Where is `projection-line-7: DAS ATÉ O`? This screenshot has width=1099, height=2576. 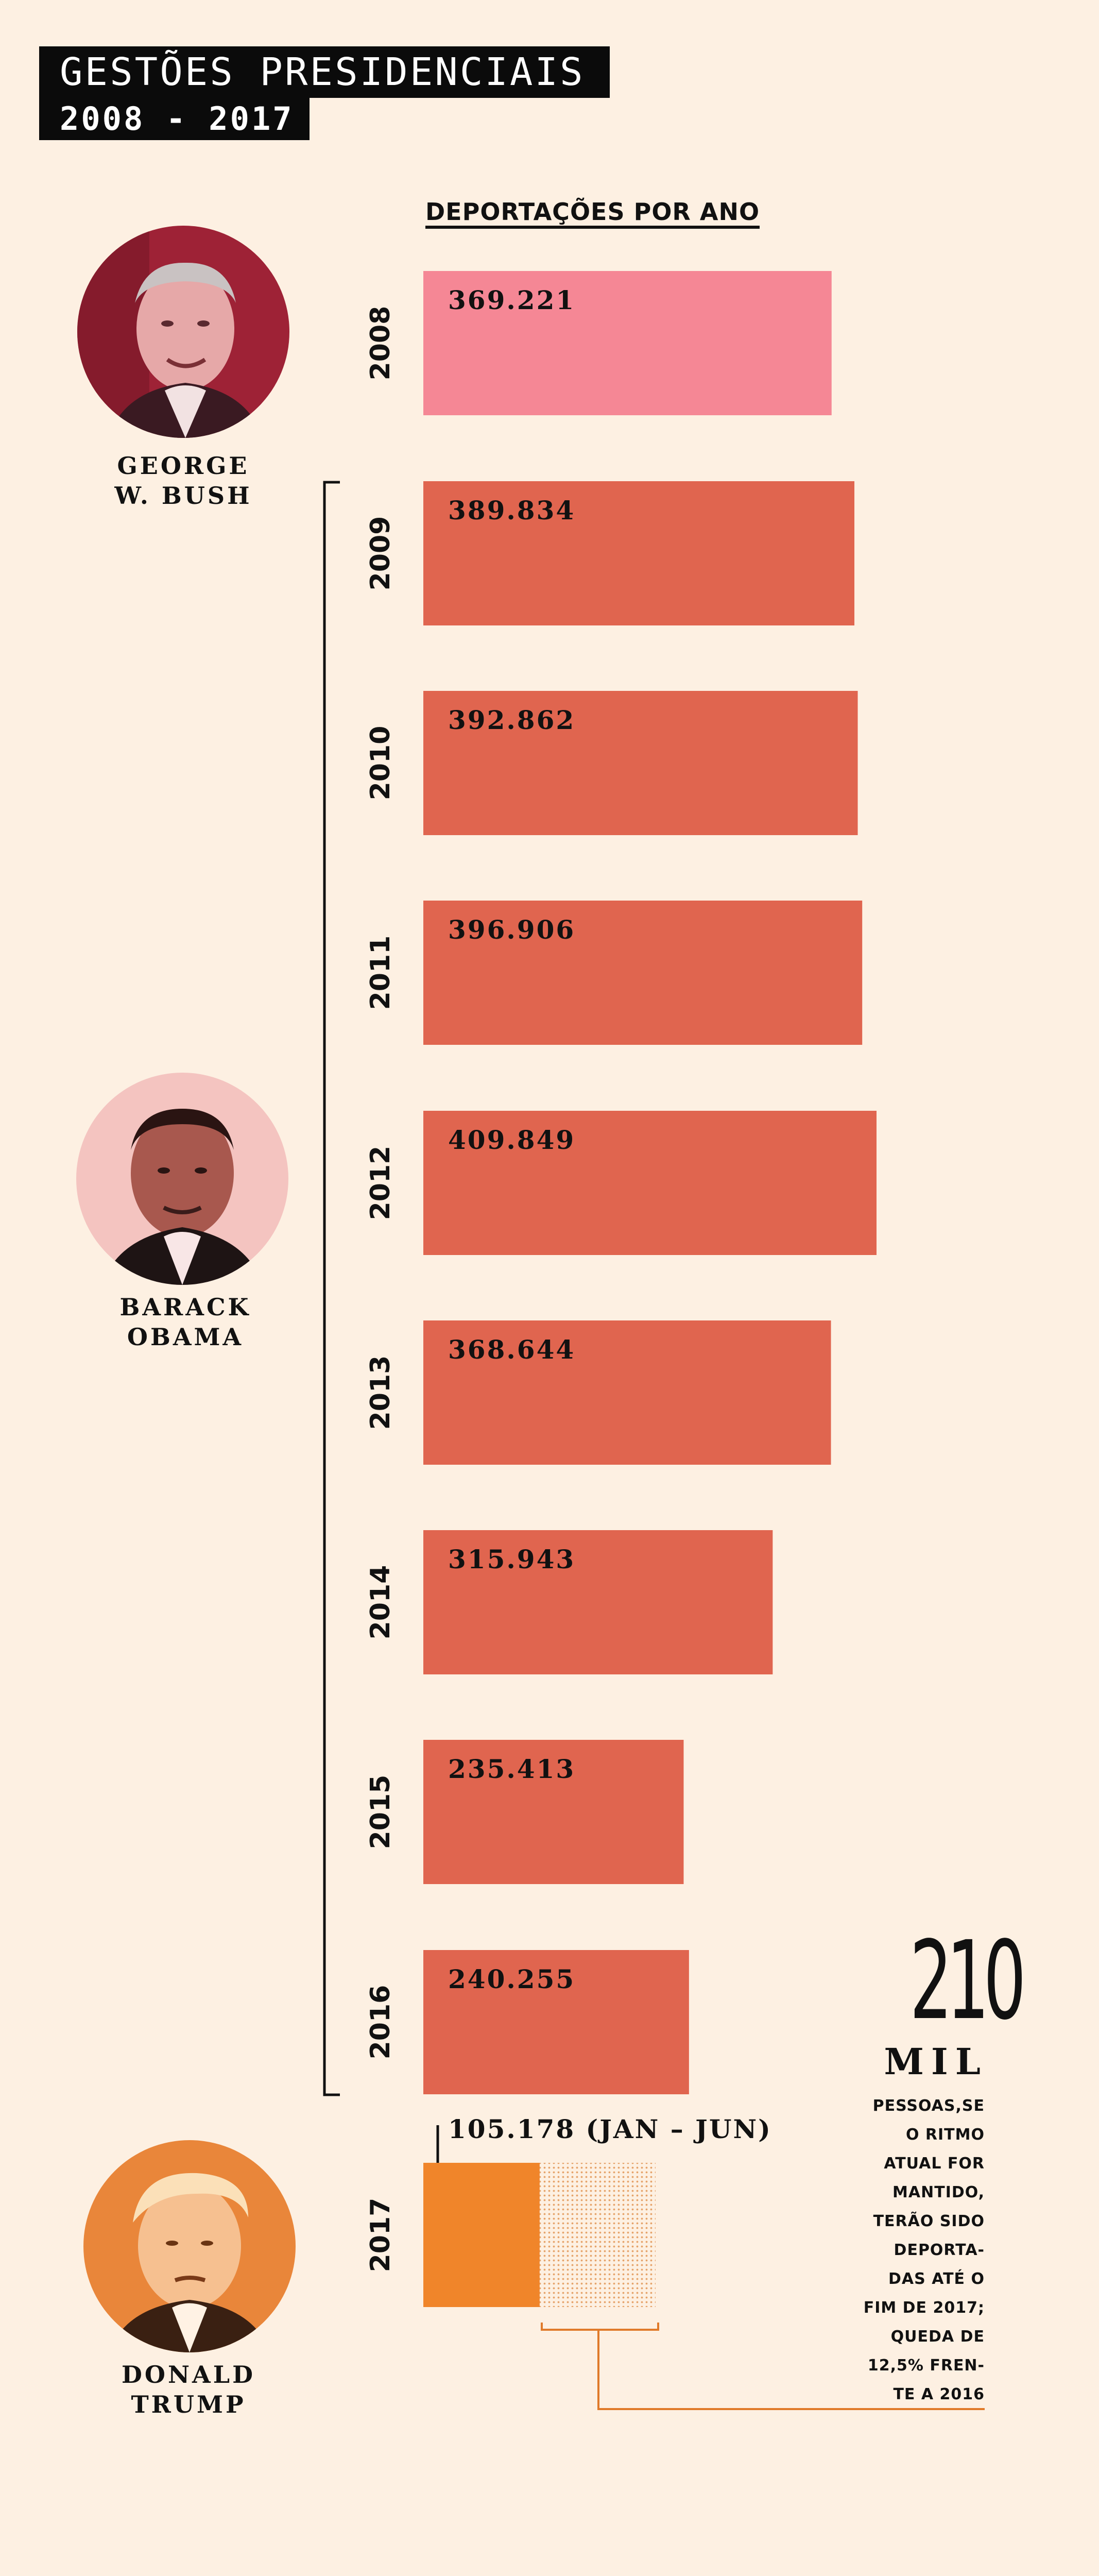 projection-line-7: DAS ATÉ O is located at coordinates (936, 2279).